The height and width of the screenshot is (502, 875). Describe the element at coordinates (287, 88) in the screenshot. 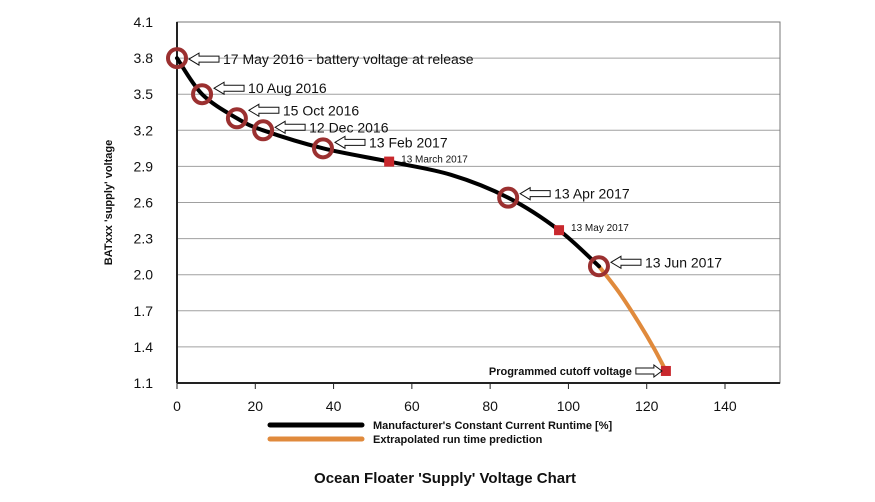

I see `annotation-label: 10 Aug 2016` at that location.